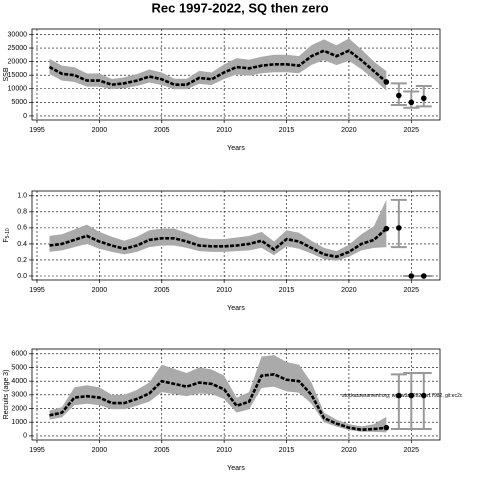  I want to click on y-axis-label-subscript: 5-10, so click(8, 233).